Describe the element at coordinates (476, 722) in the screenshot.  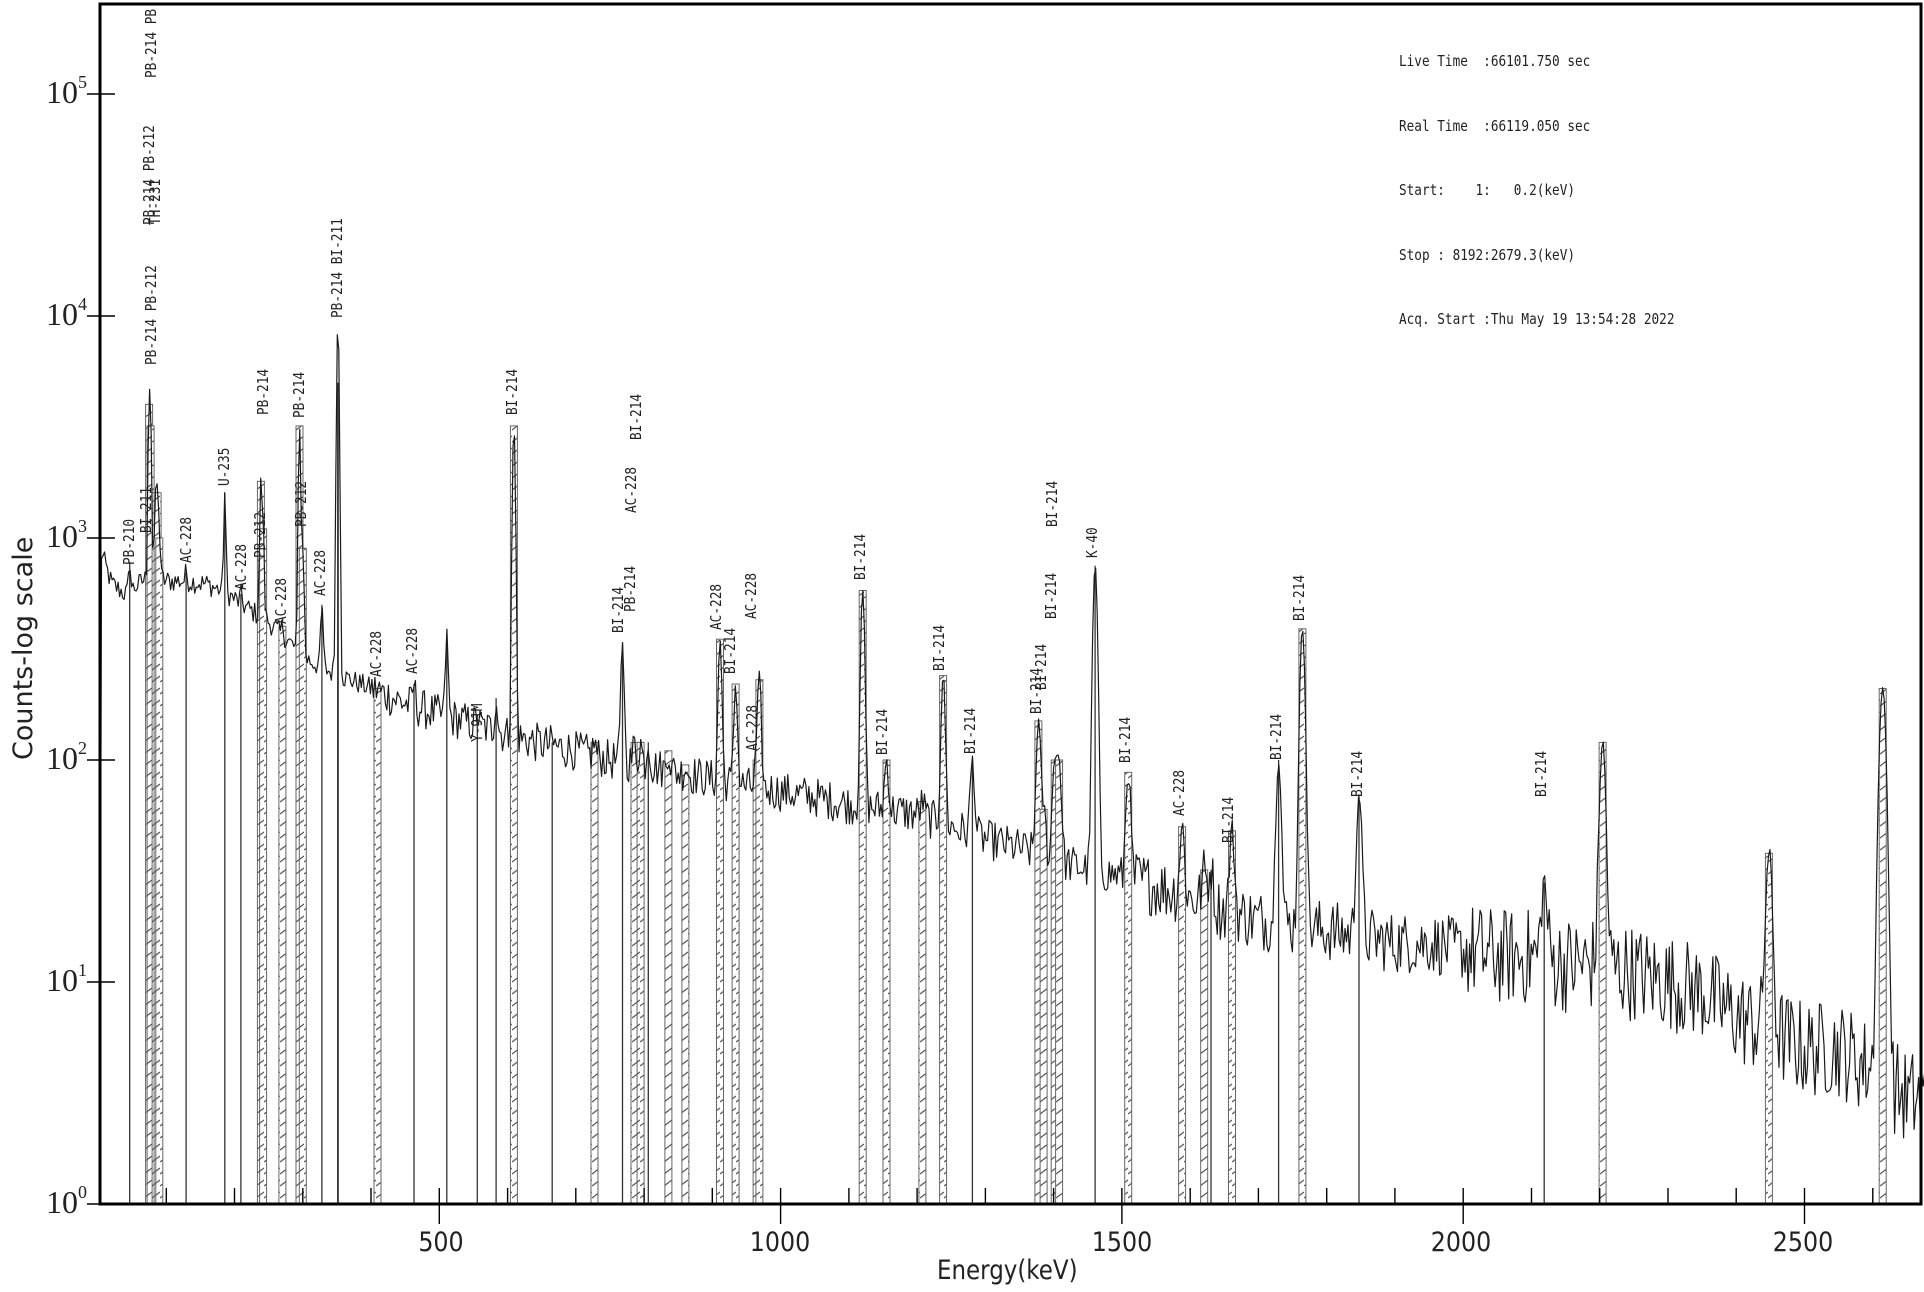
I see `peak-label: Y-91M` at that location.